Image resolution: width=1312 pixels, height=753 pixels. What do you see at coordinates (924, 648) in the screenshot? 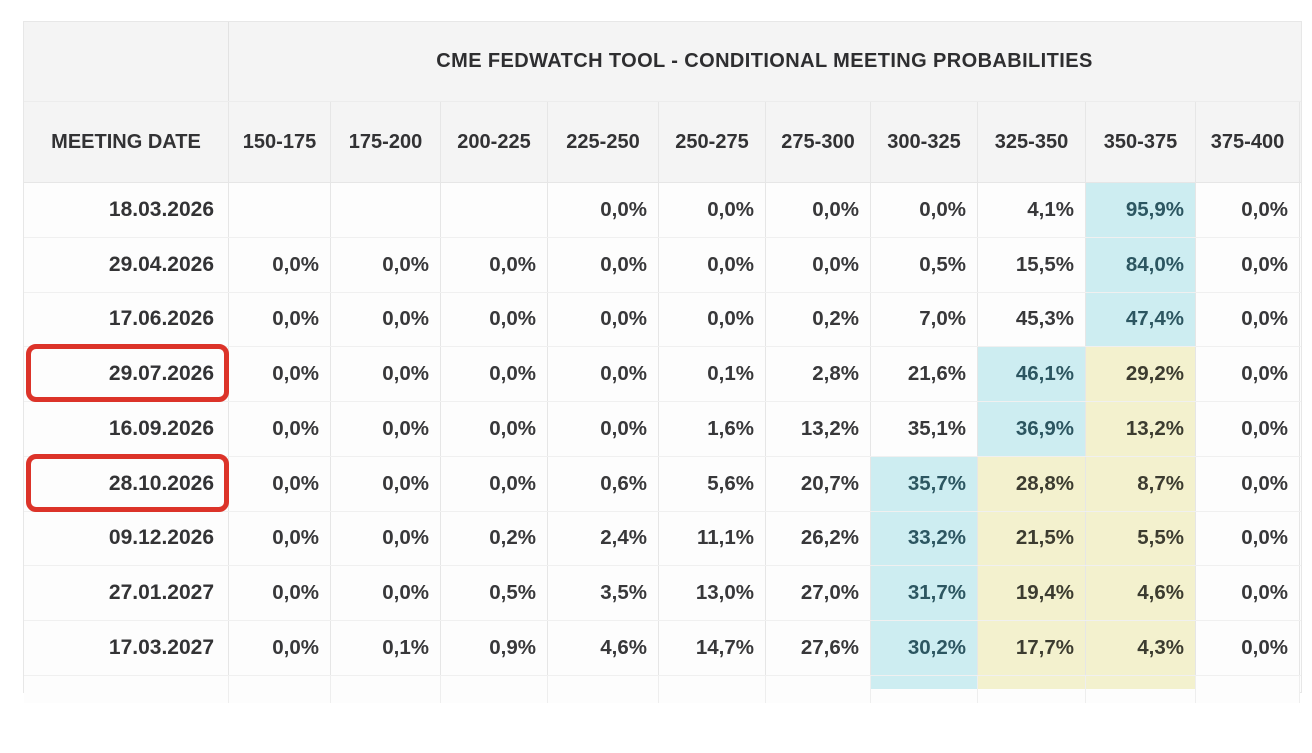
I see `probability-cell: 30,2%` at bounding box center [924, 648].